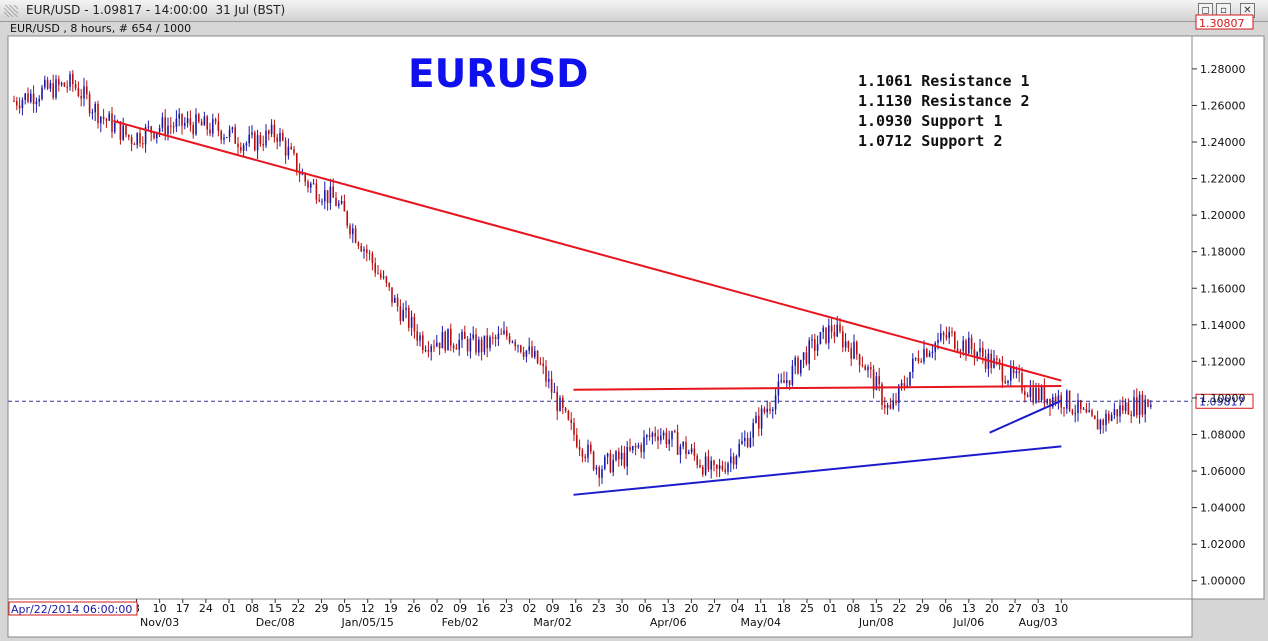  I want to click on annotation-resistance-2: 1.1130 Resistance 2, so click(944, 101).